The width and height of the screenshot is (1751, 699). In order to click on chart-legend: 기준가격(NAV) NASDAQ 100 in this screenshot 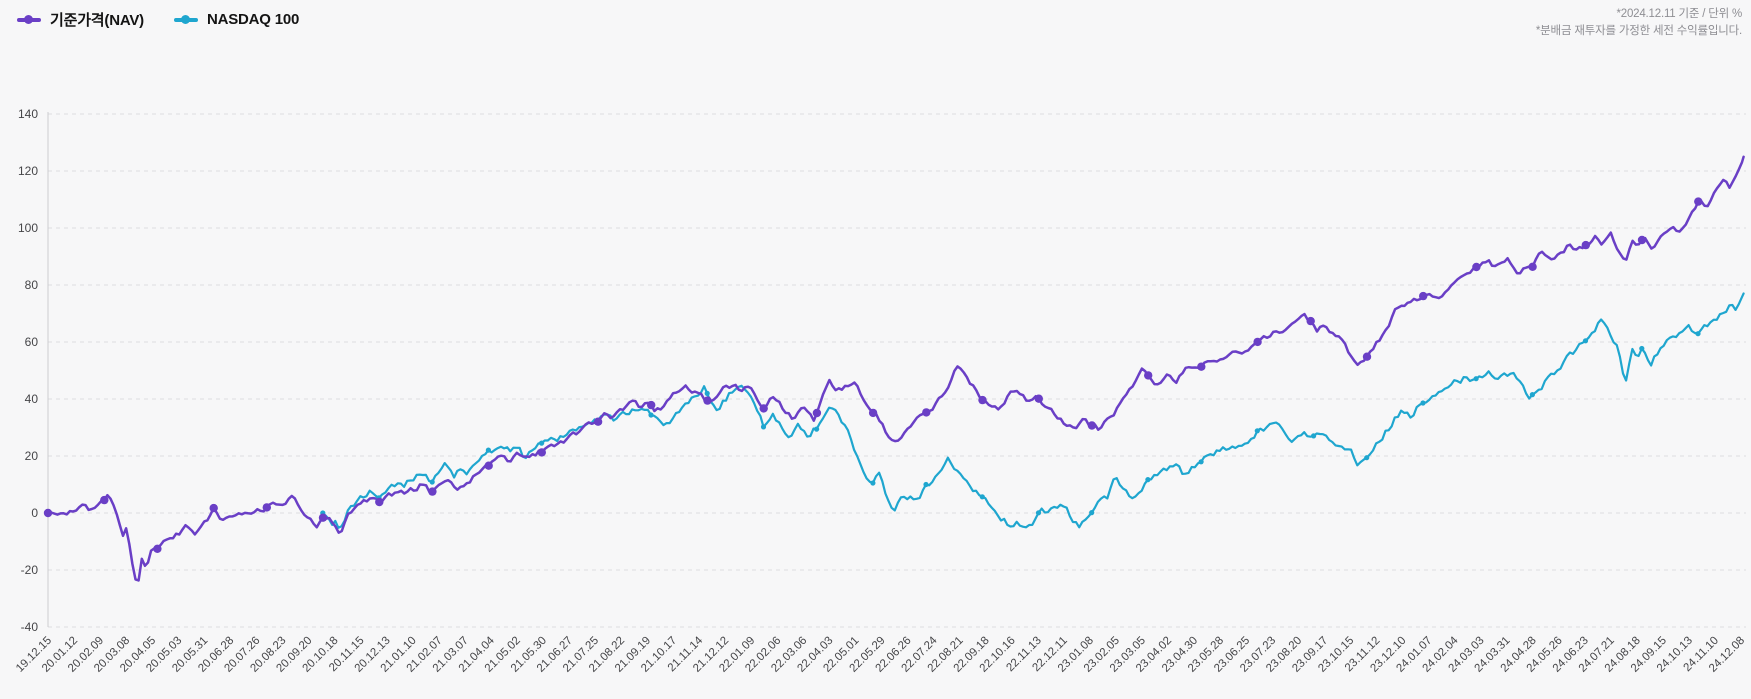, I will do `click(158, 19)`.